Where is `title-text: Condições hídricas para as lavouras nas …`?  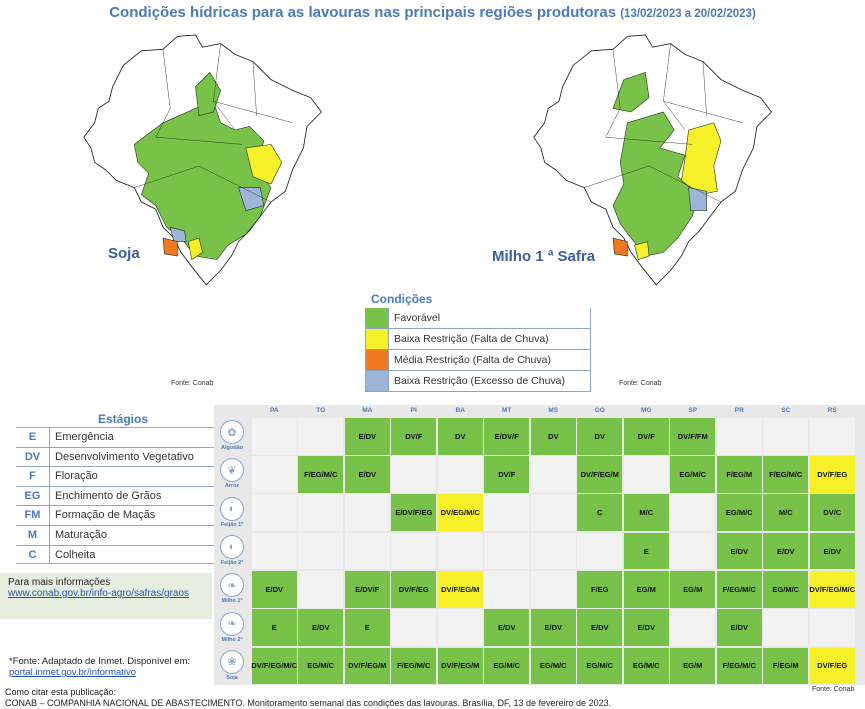 title-text: Condições hídricas para as lavouras nas … is located at coordinates (363, 12).